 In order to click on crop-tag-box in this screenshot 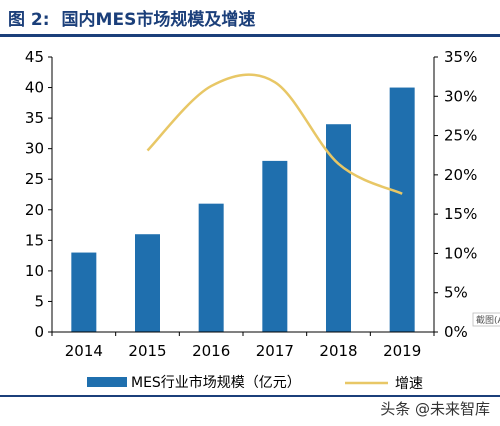, I will do `click(486, 319)`.